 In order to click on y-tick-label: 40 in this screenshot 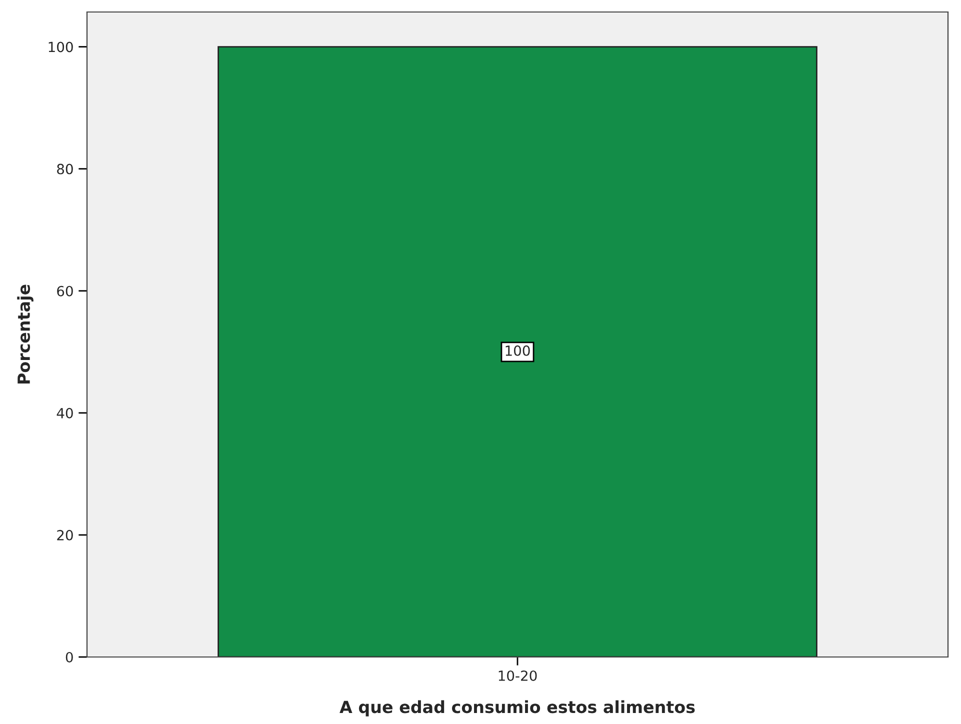, I will do `click(64, 413)`.